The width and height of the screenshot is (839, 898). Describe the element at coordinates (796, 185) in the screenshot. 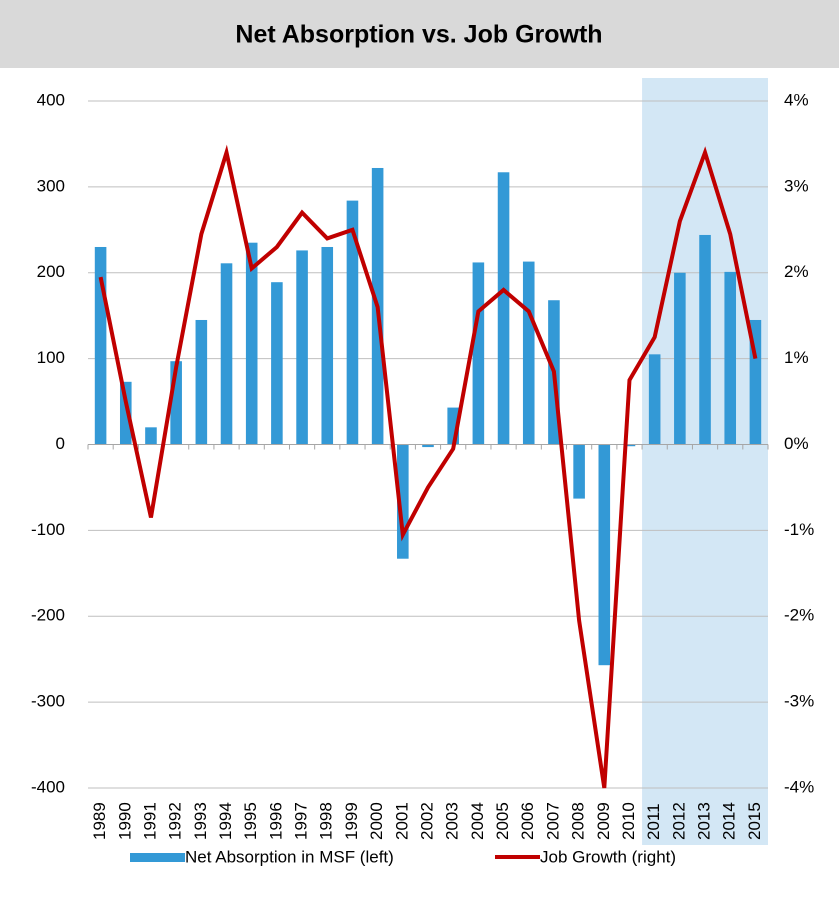

I see `y2-tick-label: 3%` at that location.